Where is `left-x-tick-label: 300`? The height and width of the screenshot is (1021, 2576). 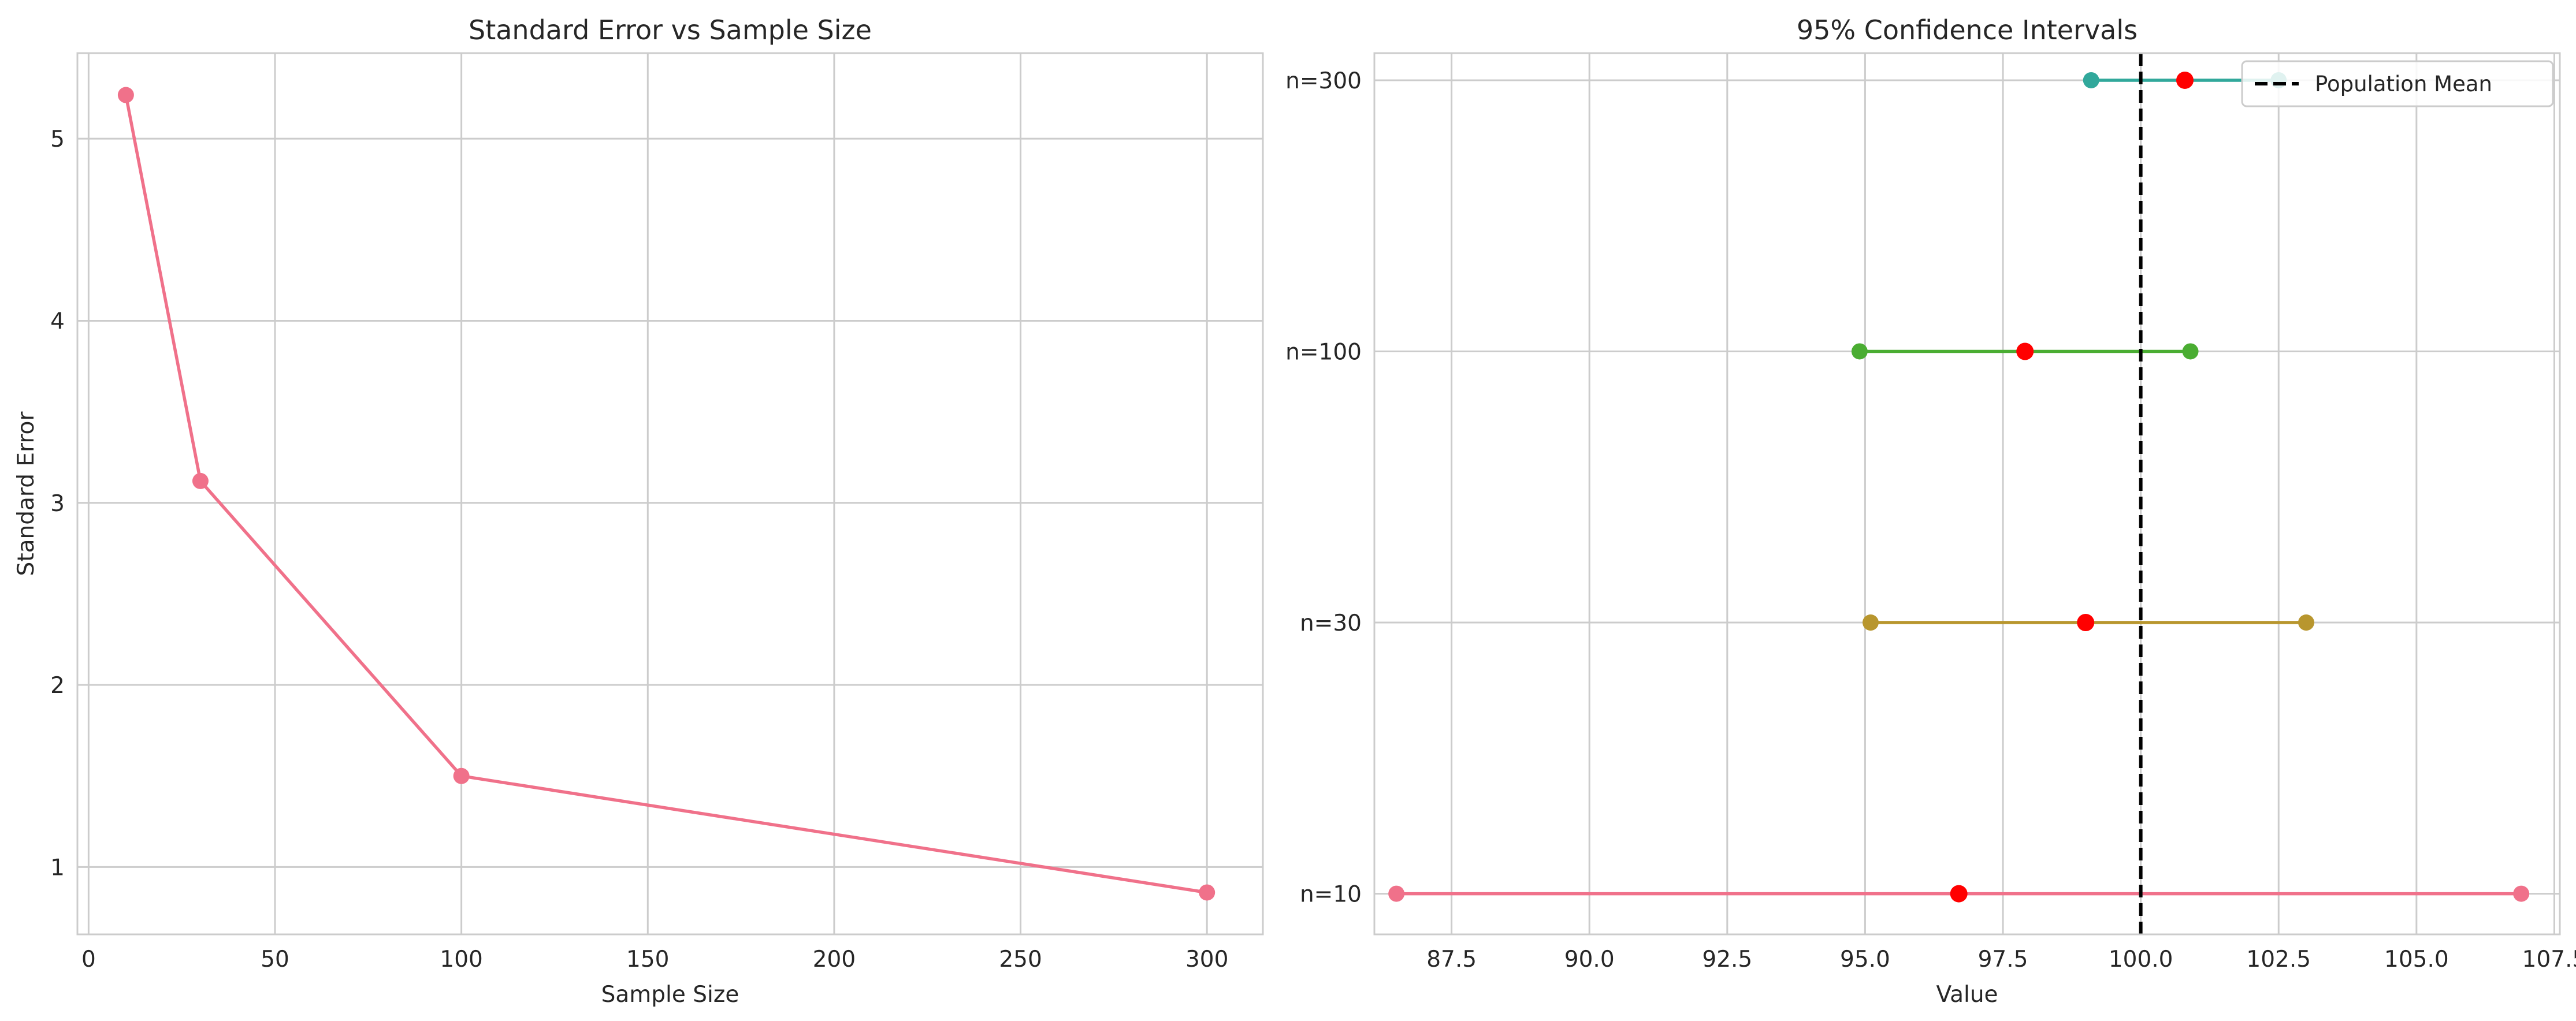
left-x-tick-label: 300 is located at coordinates (1206, 959).